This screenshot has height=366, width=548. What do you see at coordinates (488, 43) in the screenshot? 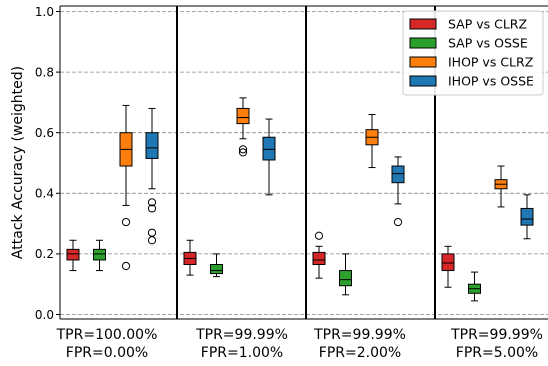
I see `legend-label: SAP vs OSSE` at bounding box center [488, 43].